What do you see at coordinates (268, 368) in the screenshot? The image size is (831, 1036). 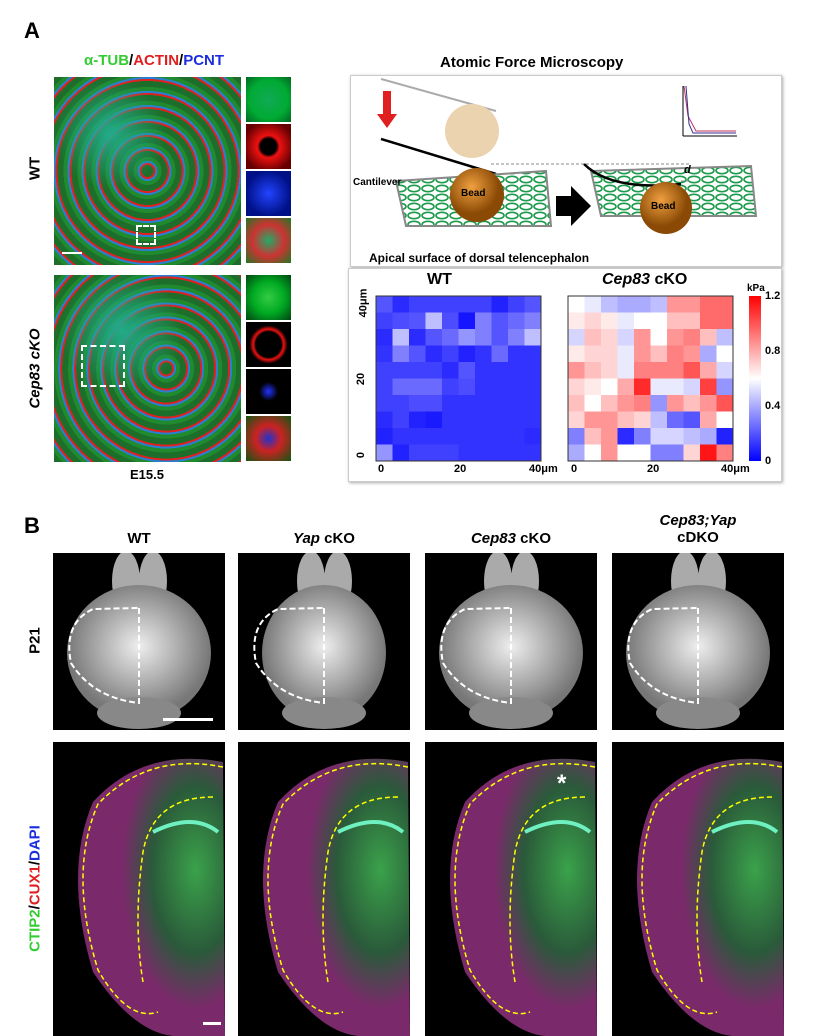 I see `cko-insets` at bounding box center [268, 368].